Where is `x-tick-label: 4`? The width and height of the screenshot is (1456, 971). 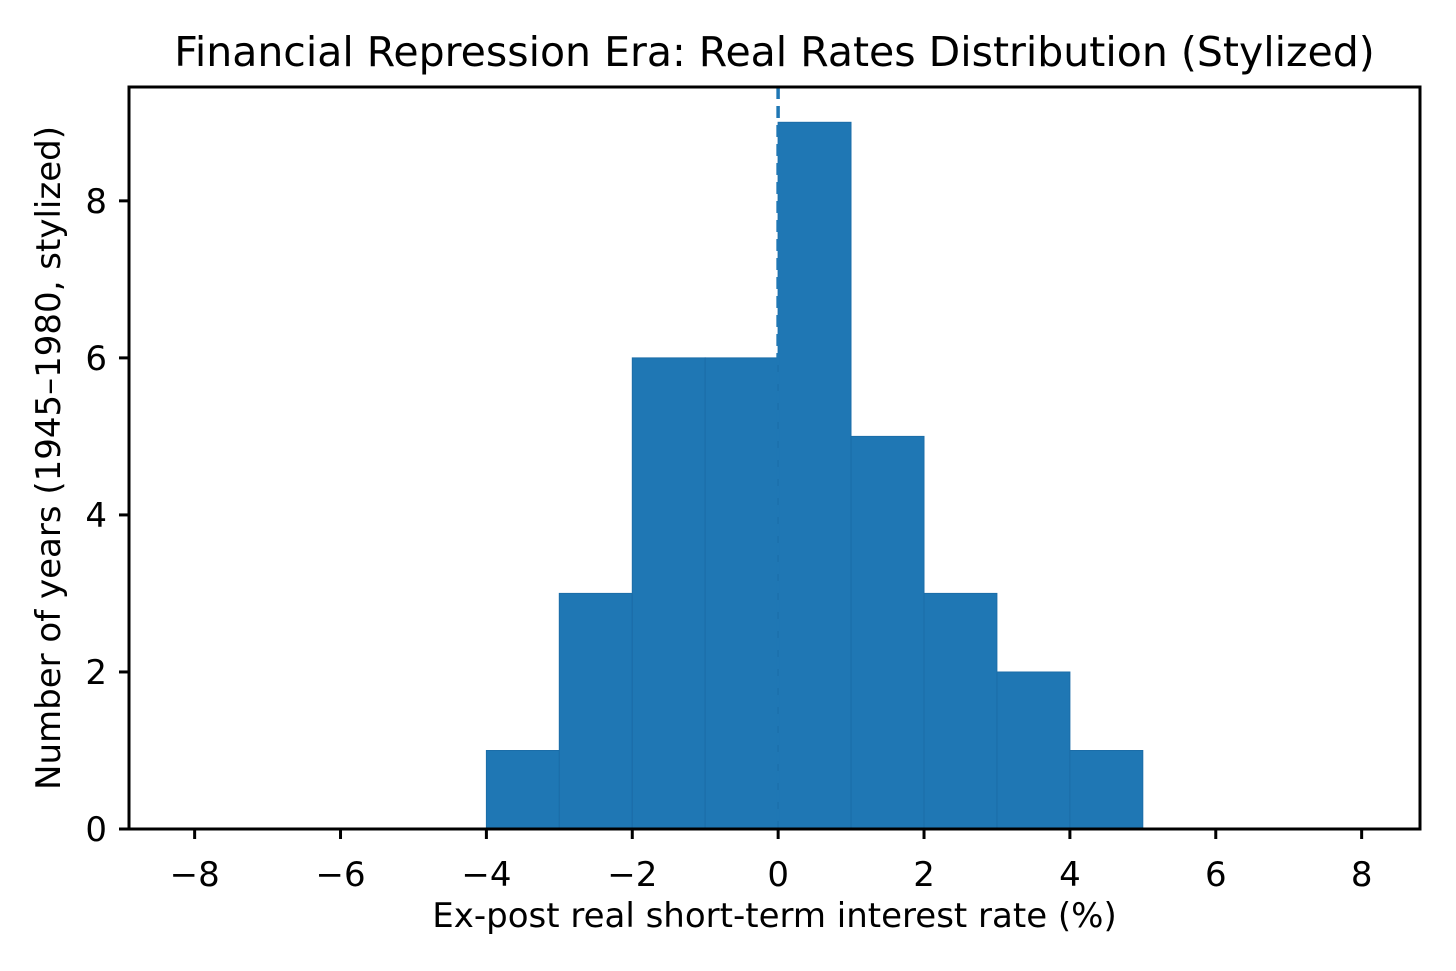 x-tick-label: 4 is located at coordinates (1070, 875).